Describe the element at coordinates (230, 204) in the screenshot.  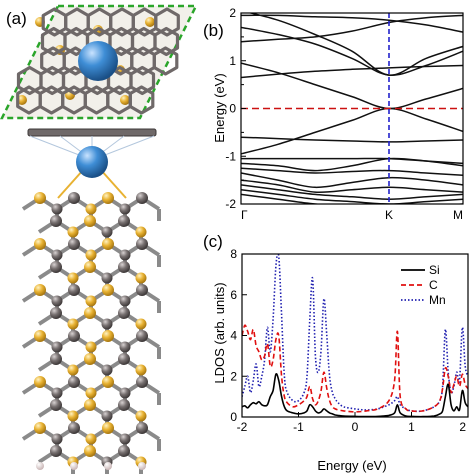
I see `band-ytick-label: -2` at that location.